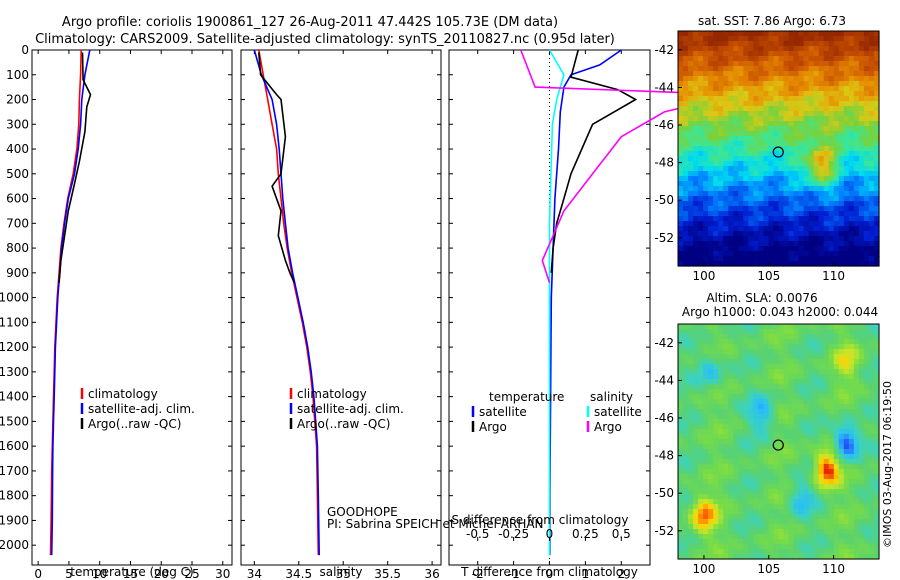  I want to click on x-tick-label: 36, so click(431, 573).